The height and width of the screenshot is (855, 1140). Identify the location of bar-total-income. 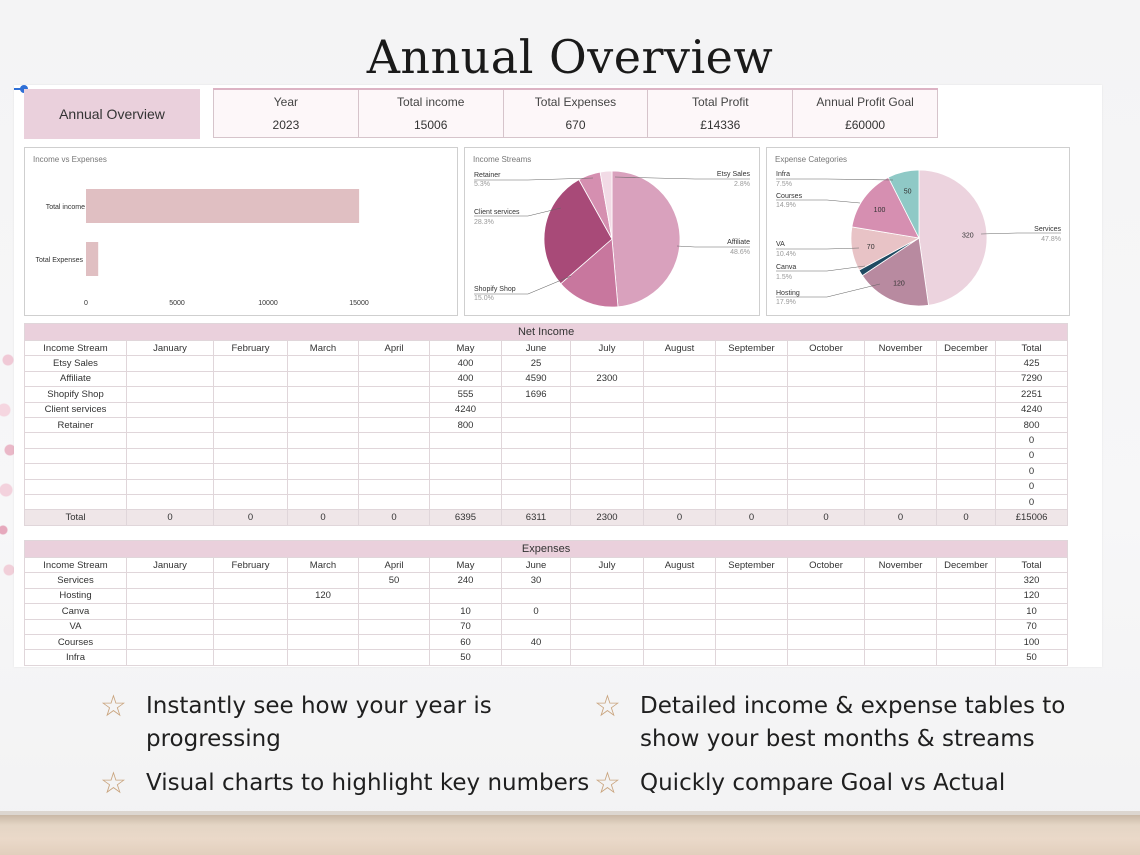
(223, 206).